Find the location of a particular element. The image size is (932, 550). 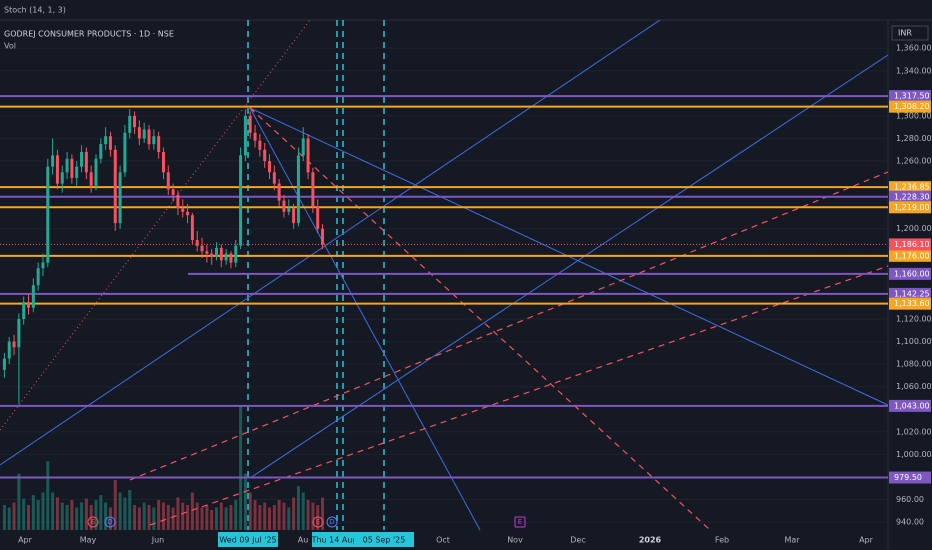

y-tick-label: 1,020.00 is located at coordinates (914, 431).